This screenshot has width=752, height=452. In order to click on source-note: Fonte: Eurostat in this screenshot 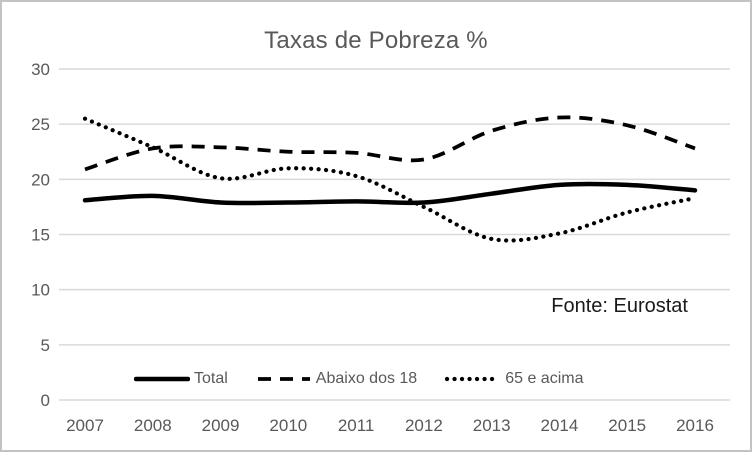, I will do `click(619, 306)`.